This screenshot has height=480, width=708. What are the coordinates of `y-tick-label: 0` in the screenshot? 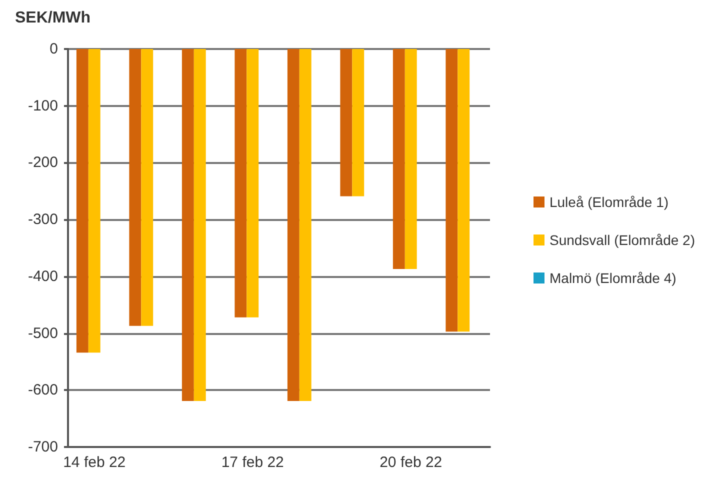 It's located at (54, 49).